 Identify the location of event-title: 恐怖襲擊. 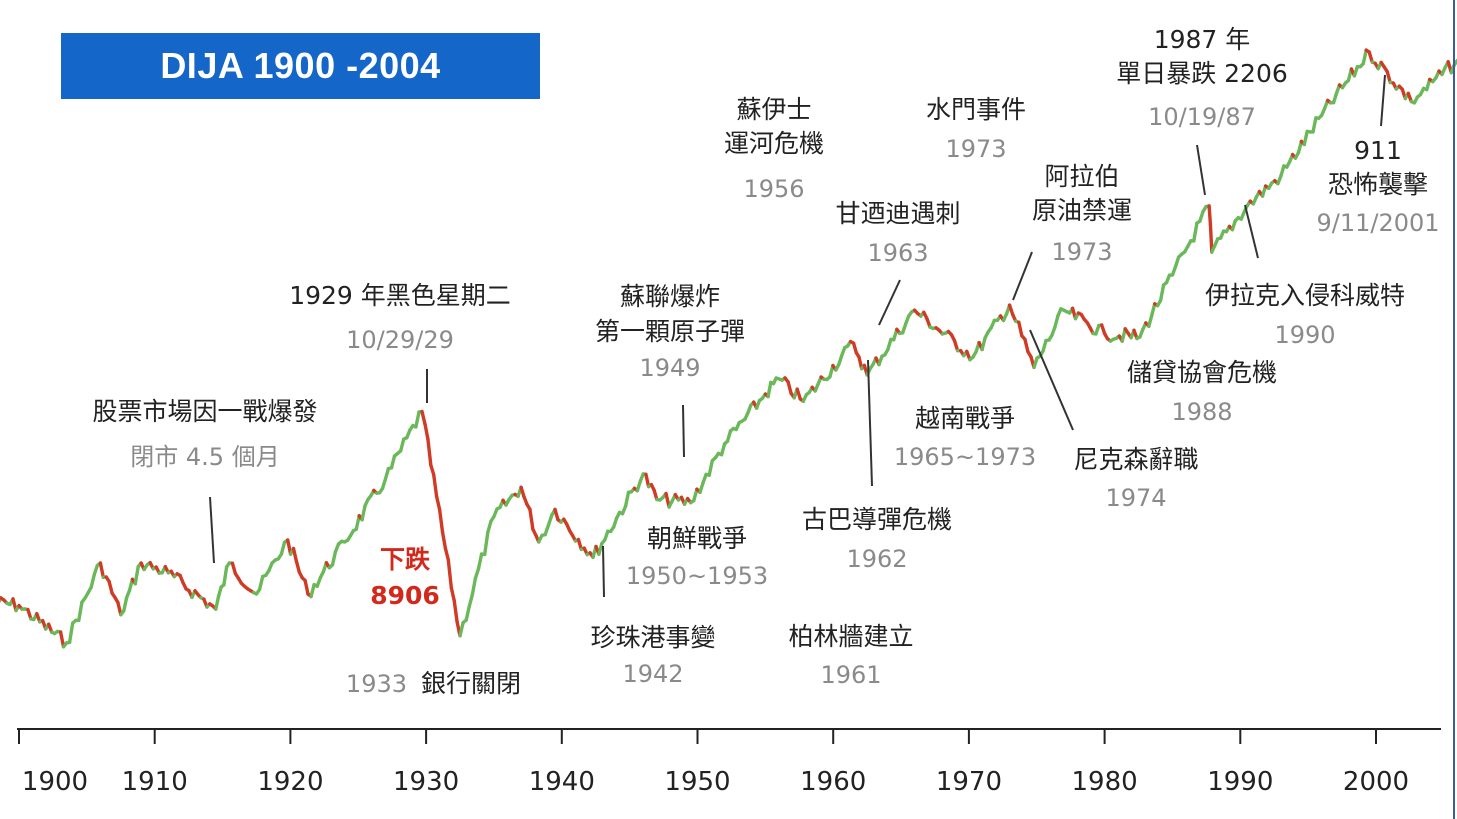
(1378, 184).